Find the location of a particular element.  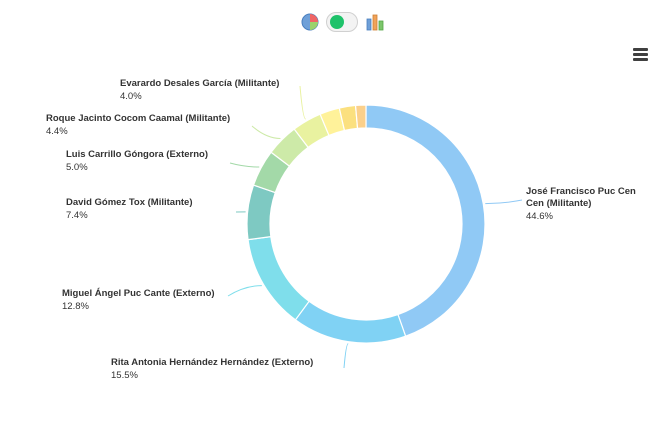

slice-label-value: 4.0% is located at coordinates (131, 96).